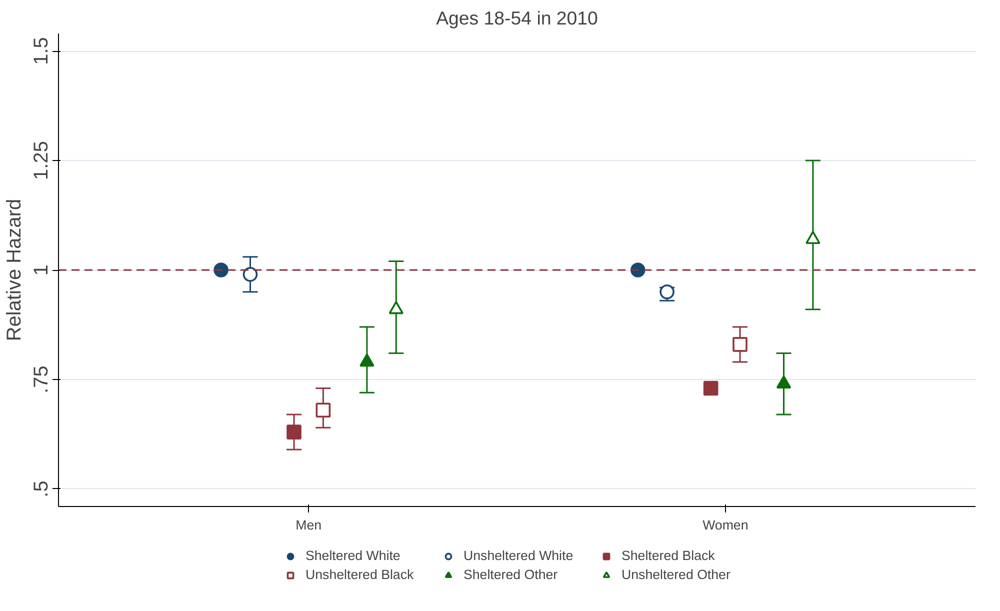 The height and width of the screenshot is (611, 1000). I want to click on y-tick-label: 1.5, so click(41, 51).